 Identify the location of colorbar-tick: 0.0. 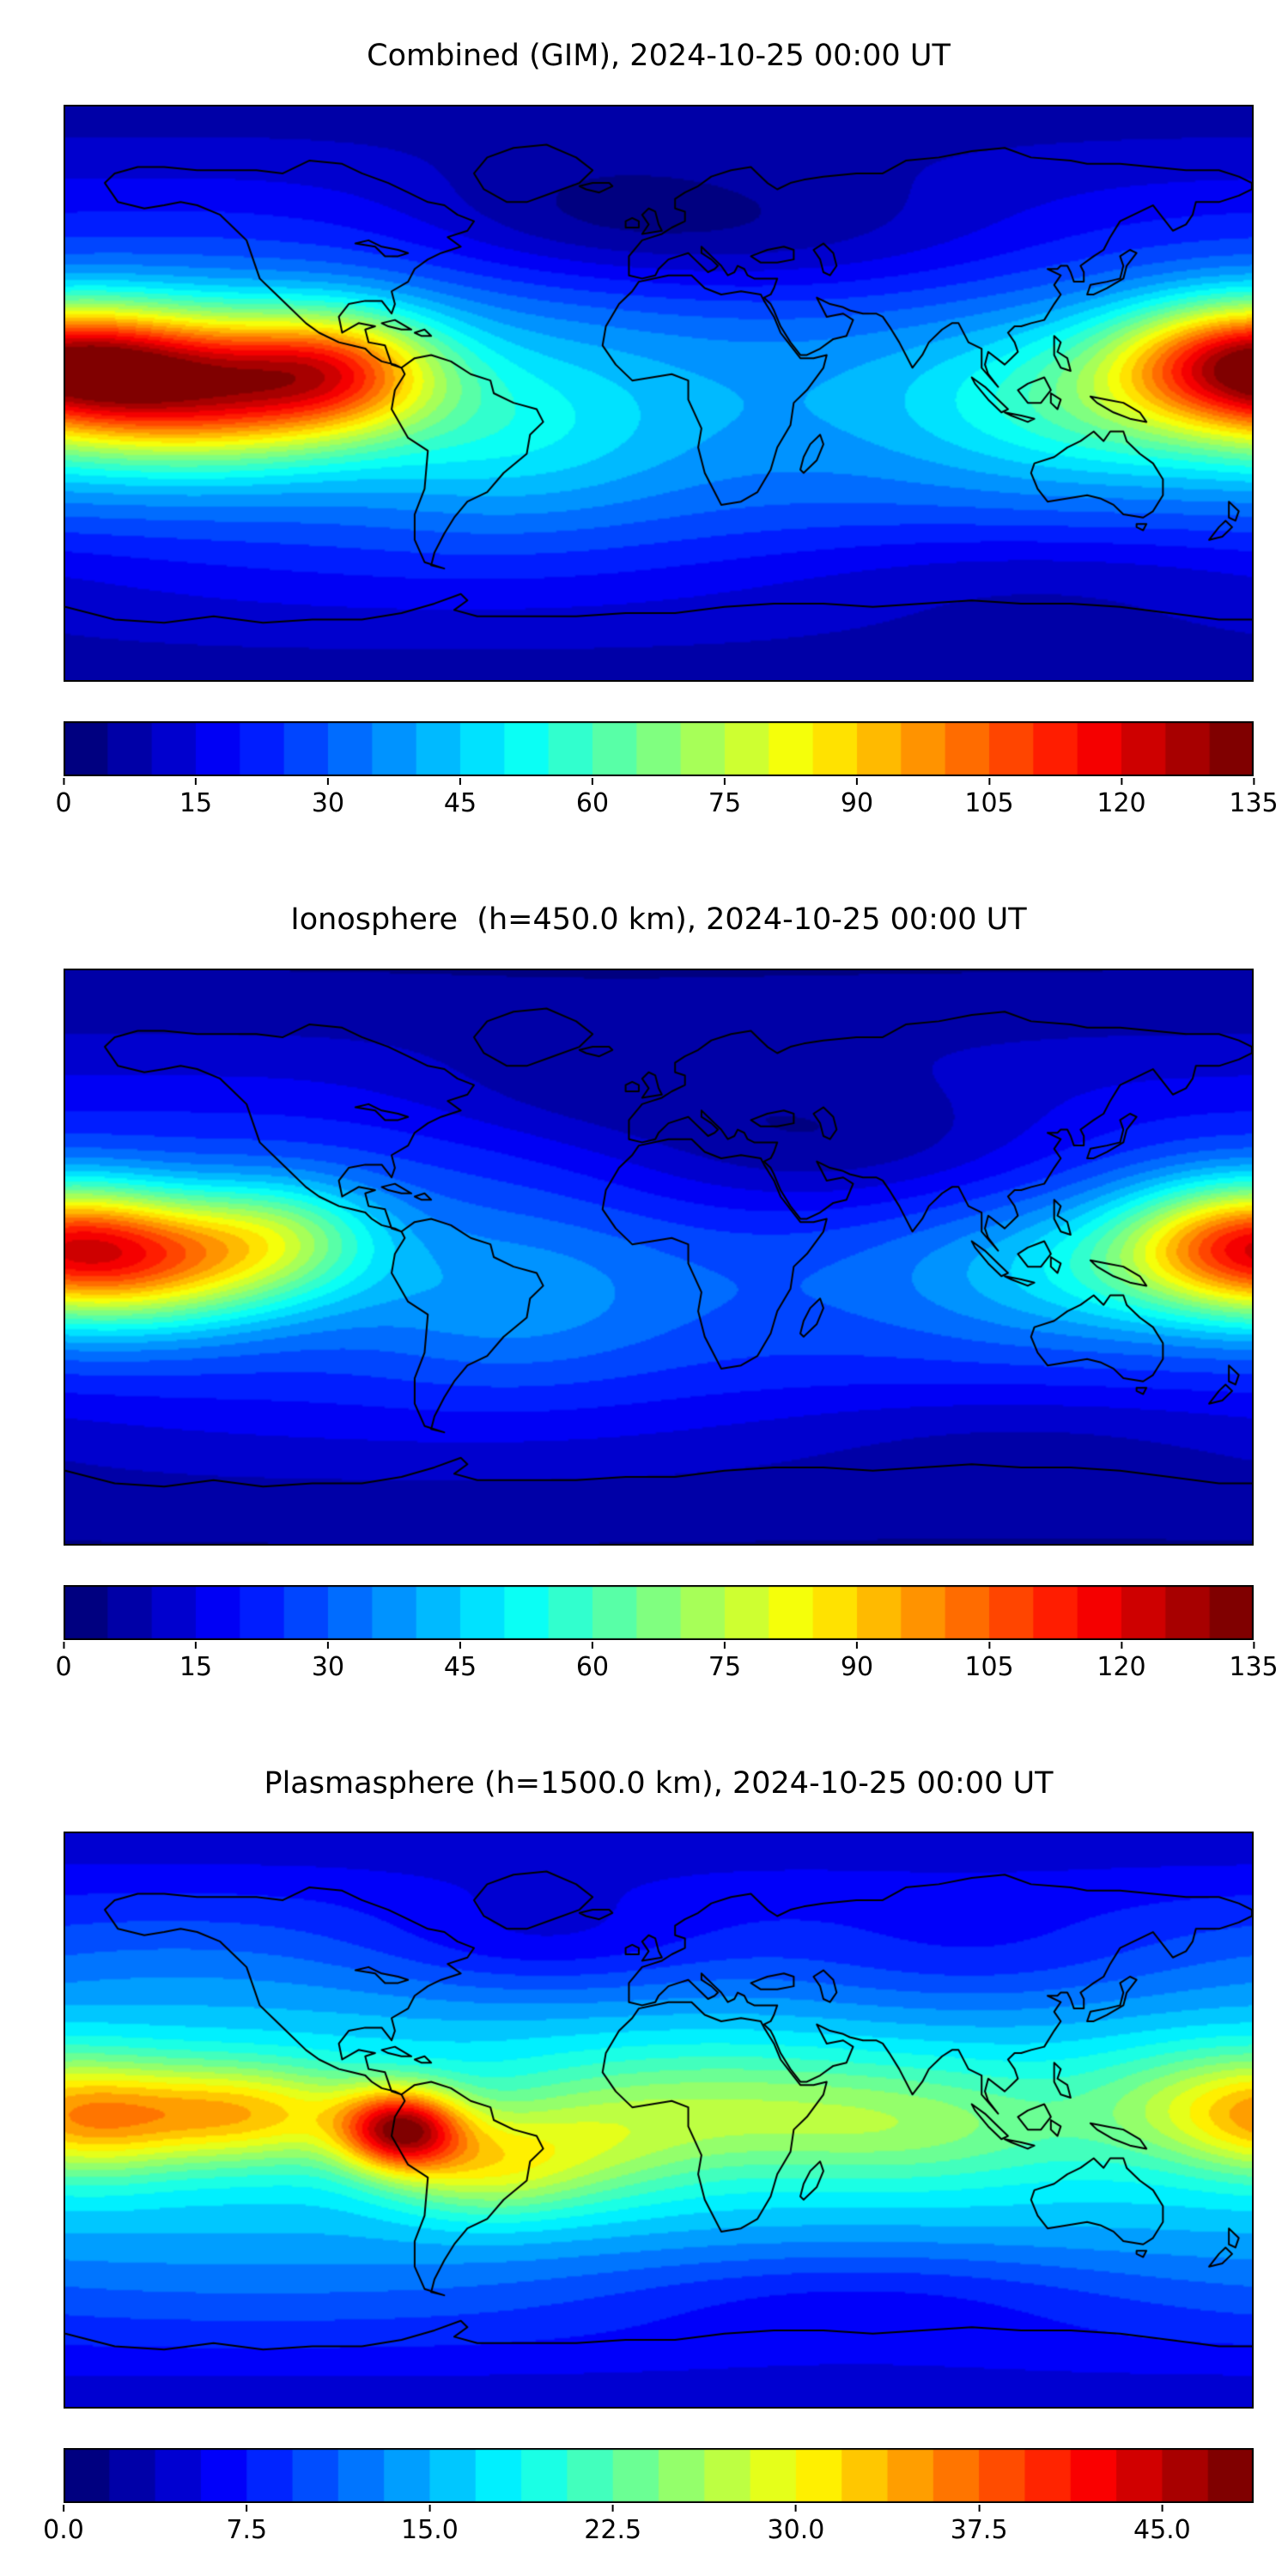
(64, 2525).